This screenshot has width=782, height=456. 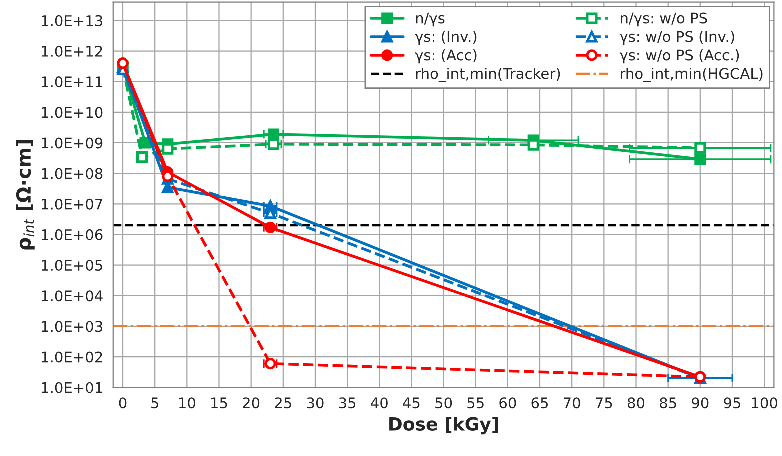 I want to click on legend-label: γs: (Inv.), so click(x=446, y=38).